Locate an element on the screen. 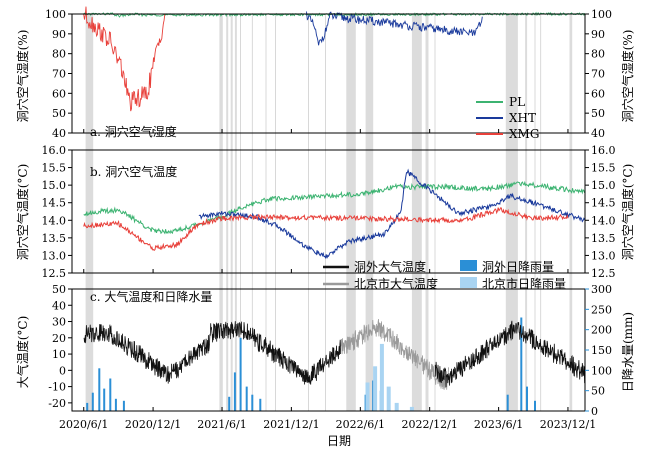 The width and height of the screenshot is (650, 453). legend-outside-temp-label: 洞外大气温度 is located at coordinates (390, 266).